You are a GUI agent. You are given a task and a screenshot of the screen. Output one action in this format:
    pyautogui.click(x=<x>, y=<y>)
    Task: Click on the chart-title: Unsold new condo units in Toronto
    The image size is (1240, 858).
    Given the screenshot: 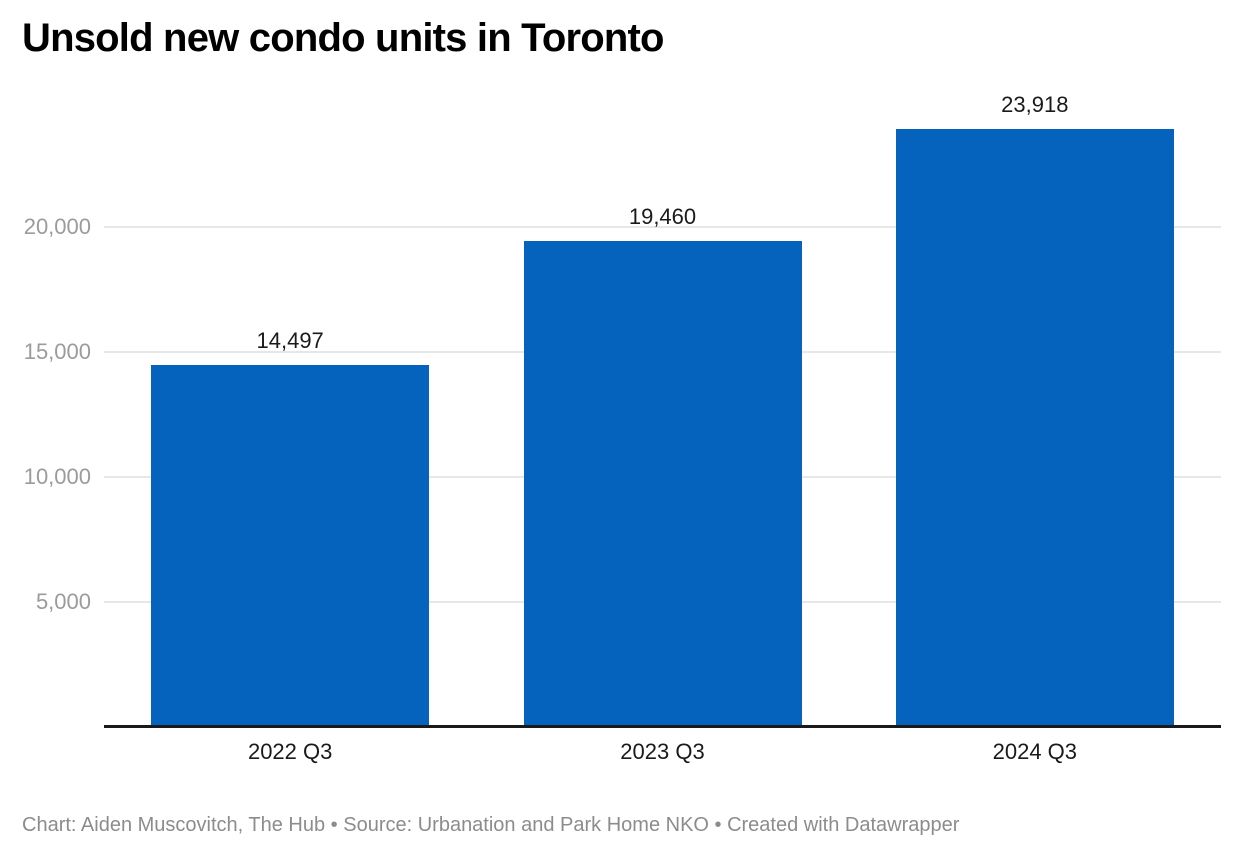 What is the action you would take?
    pyautogui.click(x=343, y=38)
    